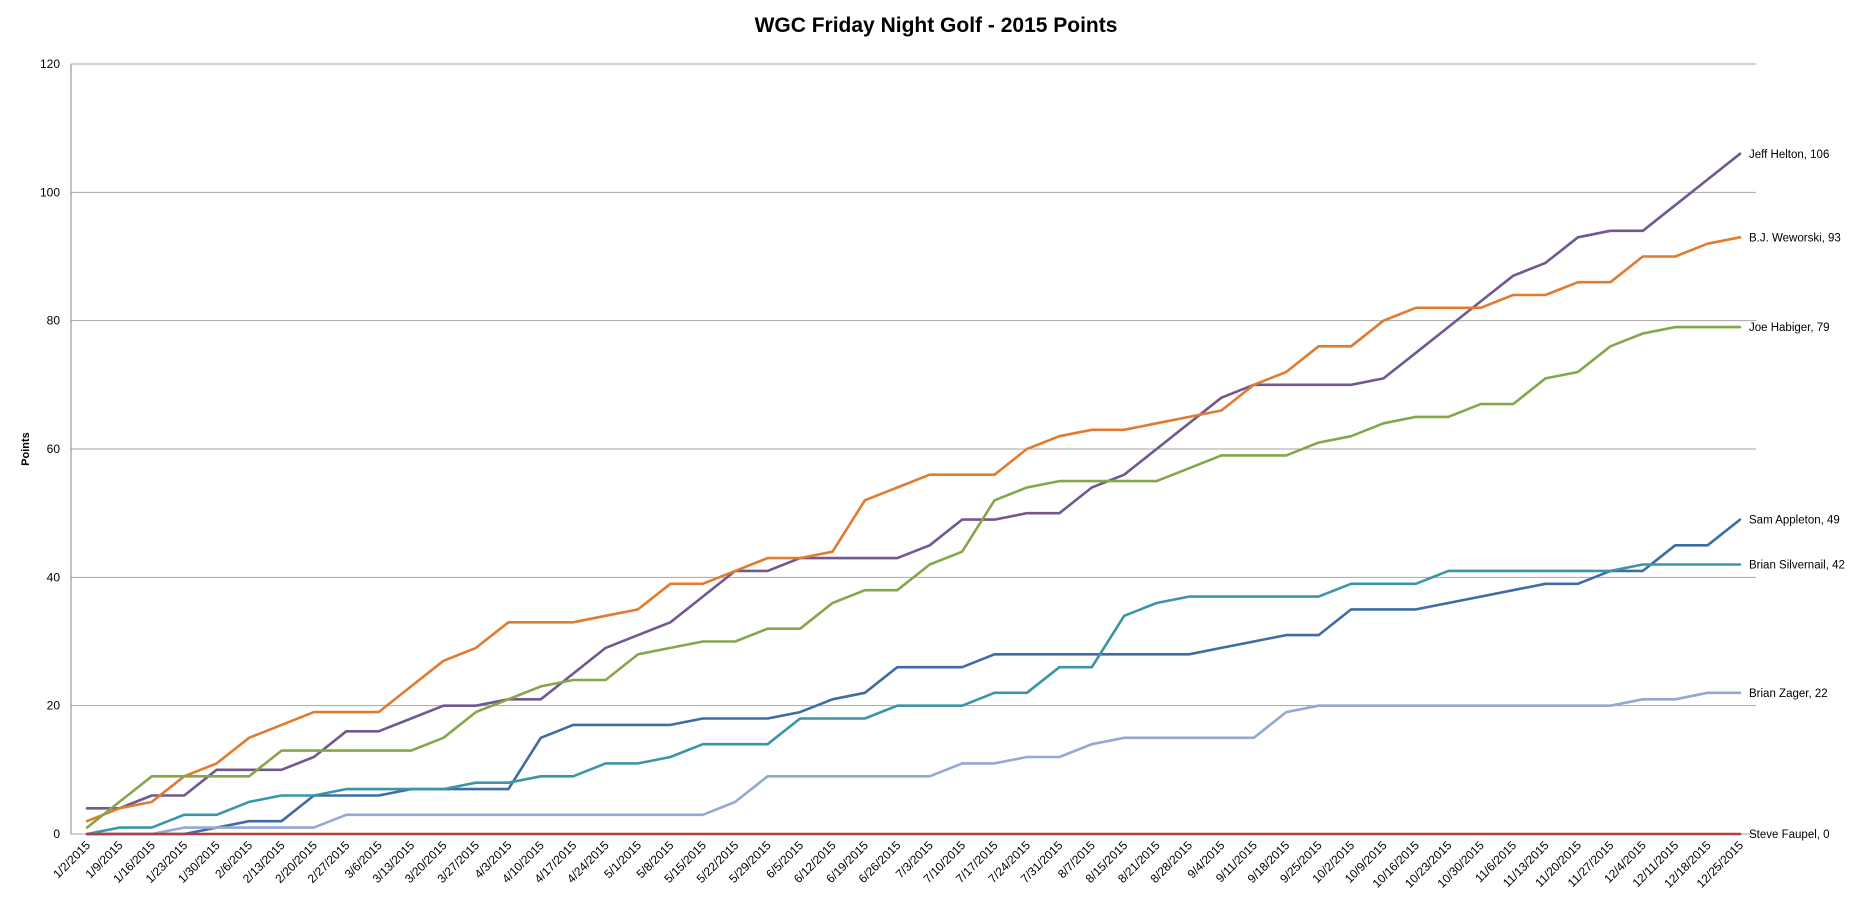  What do you see at coordinates (54, 449) in the screenshot?
I see `y-tick-label: 60` at bounding box center [54, 449].